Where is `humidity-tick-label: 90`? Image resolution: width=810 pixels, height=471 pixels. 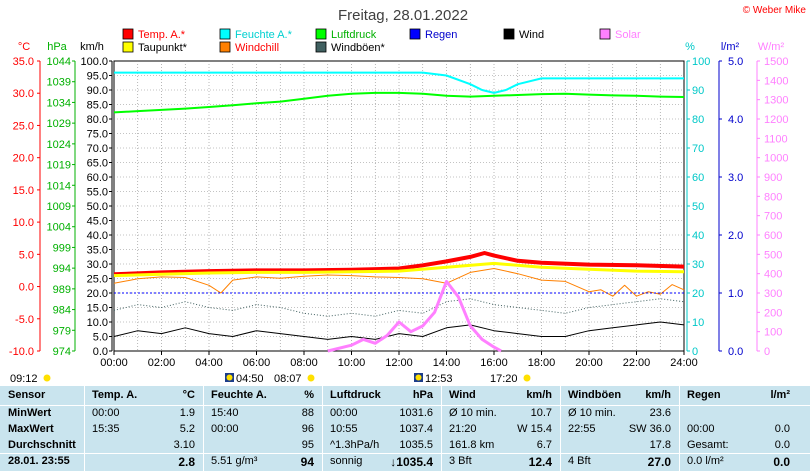 humidity-tick-label: 90 is located at coordinates (698, 91).